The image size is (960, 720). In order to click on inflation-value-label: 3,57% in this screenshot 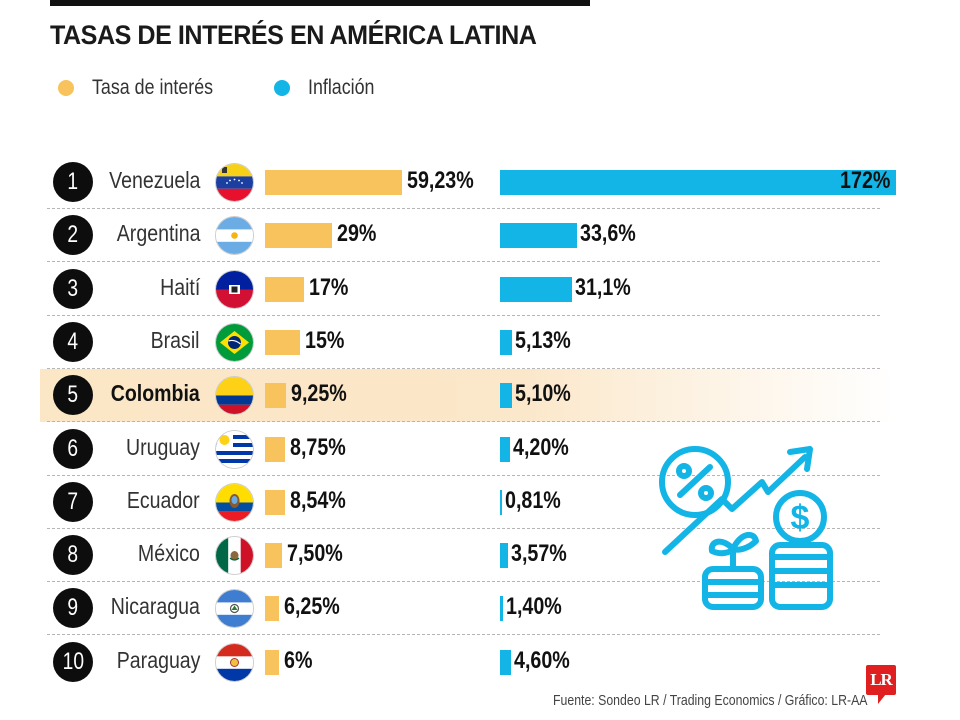, I will do `click(539, 554)`.